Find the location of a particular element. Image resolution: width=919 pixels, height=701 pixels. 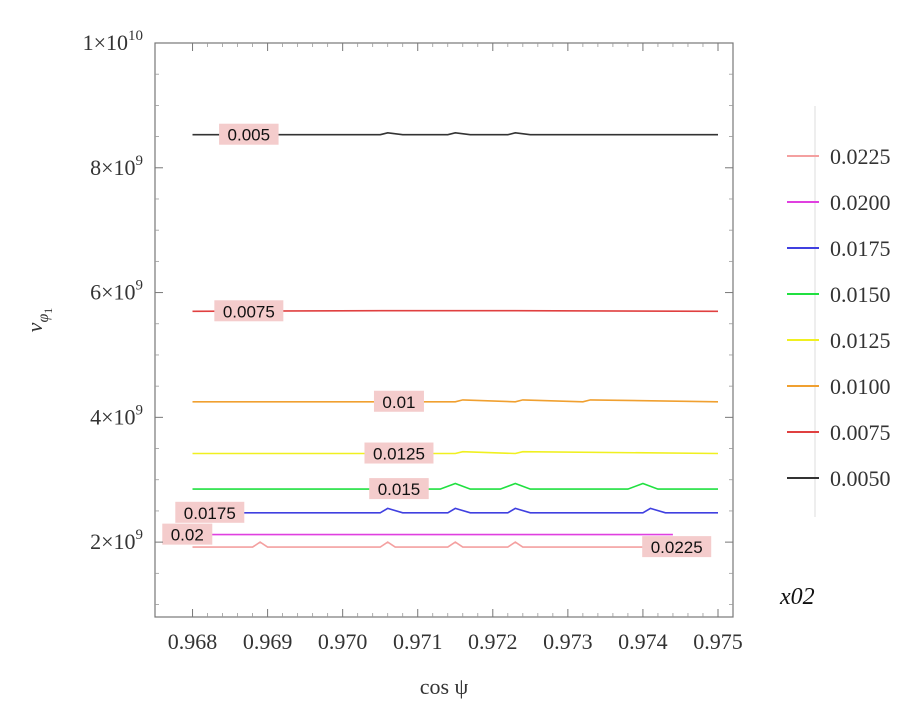

legend-item-0.0225: 0.0225 is located at coordinates (839, 156).